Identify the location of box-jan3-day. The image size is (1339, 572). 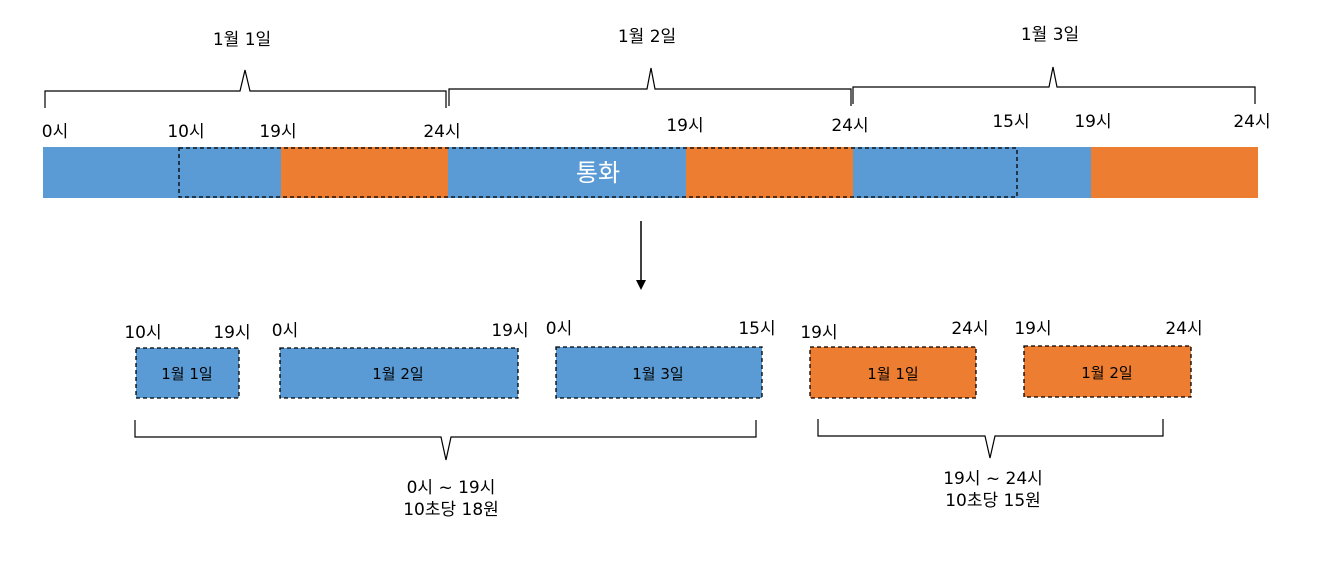
(659, 372).